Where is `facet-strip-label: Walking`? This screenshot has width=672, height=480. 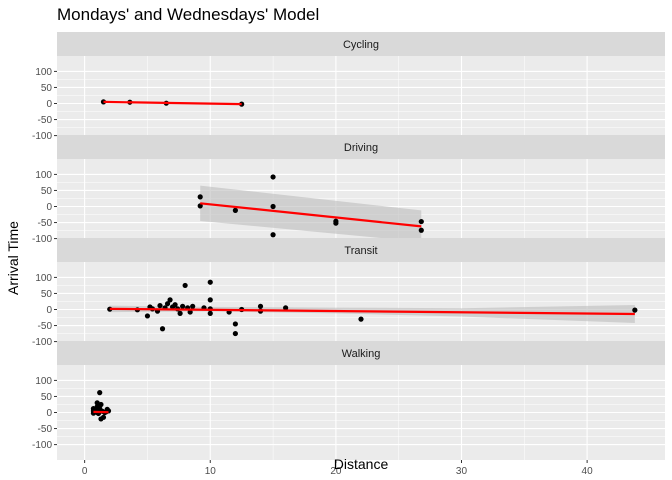
facet-strip-label: Walking is located at coordinates (361, 354).